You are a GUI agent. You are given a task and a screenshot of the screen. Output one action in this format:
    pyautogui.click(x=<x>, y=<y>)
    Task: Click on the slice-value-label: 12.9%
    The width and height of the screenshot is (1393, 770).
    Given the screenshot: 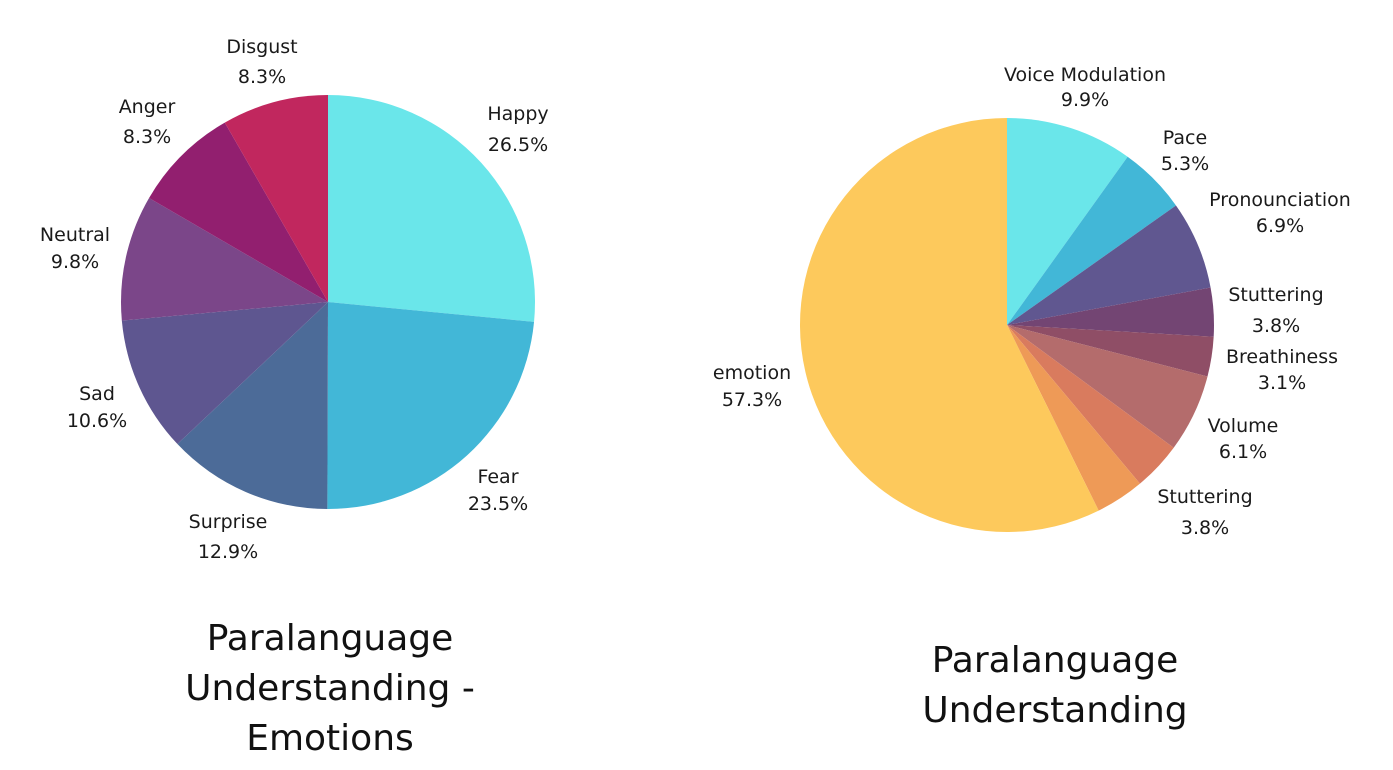 What is the action you would take?
    pyautogui.click(x=228, y=552)
    